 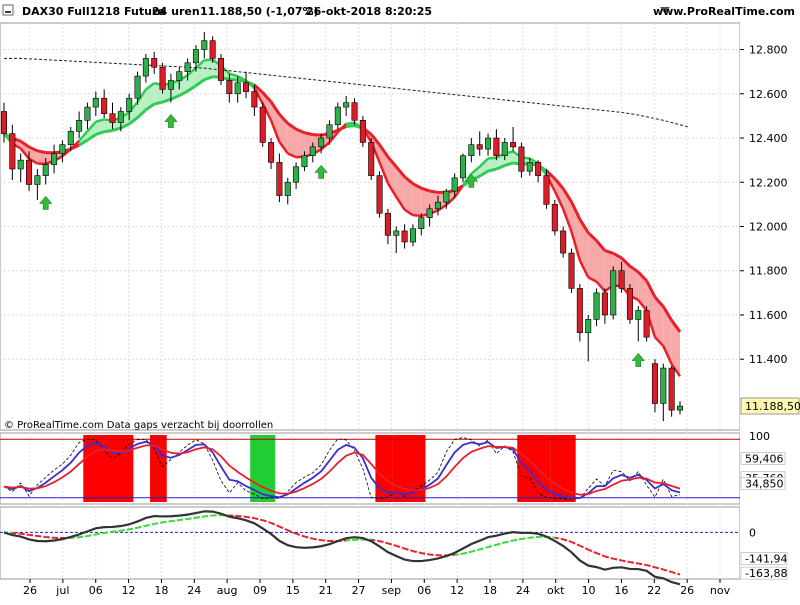 I want to click on header-timeframe: 24 uren, so click(x=176, y=11).